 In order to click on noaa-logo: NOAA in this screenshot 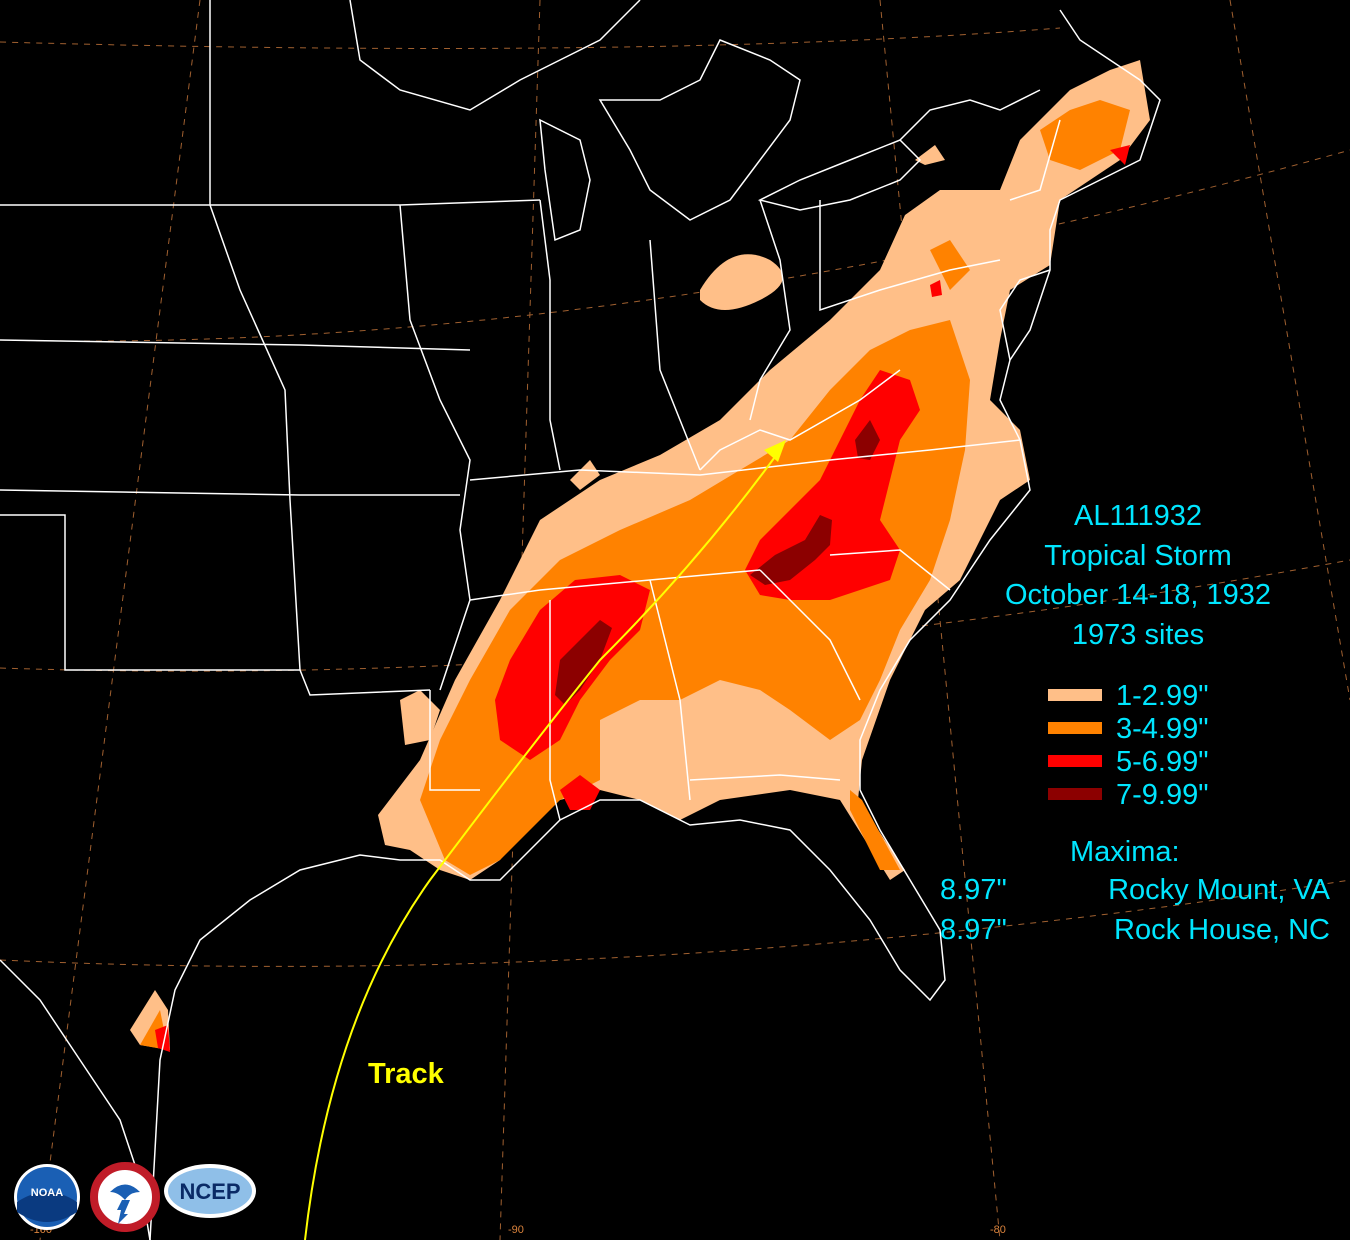, I will do `click(47, 1197)`.